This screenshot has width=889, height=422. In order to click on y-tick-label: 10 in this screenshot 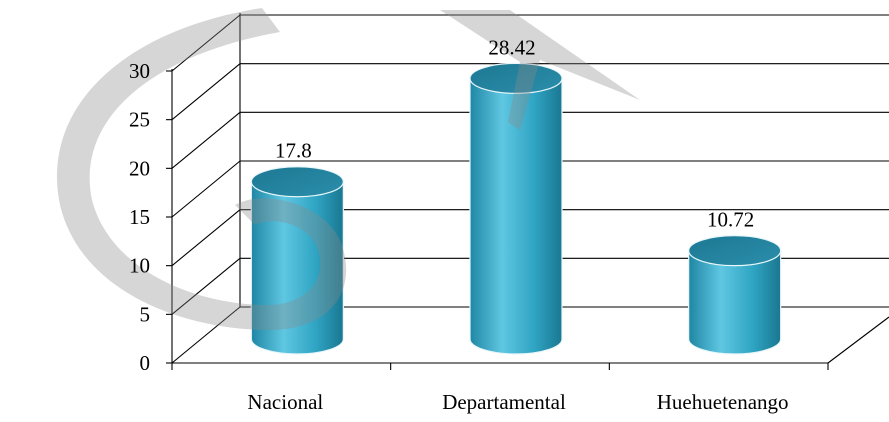, I will do `click(139, 266)`.